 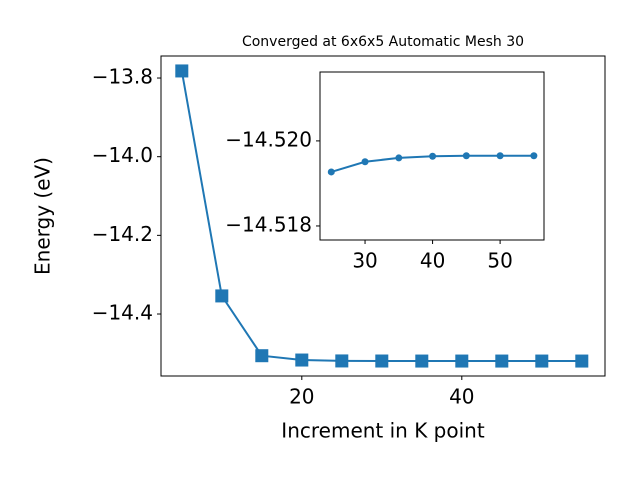 I want to click on y-tick-label: −14.4, so click(x=122, y=313).